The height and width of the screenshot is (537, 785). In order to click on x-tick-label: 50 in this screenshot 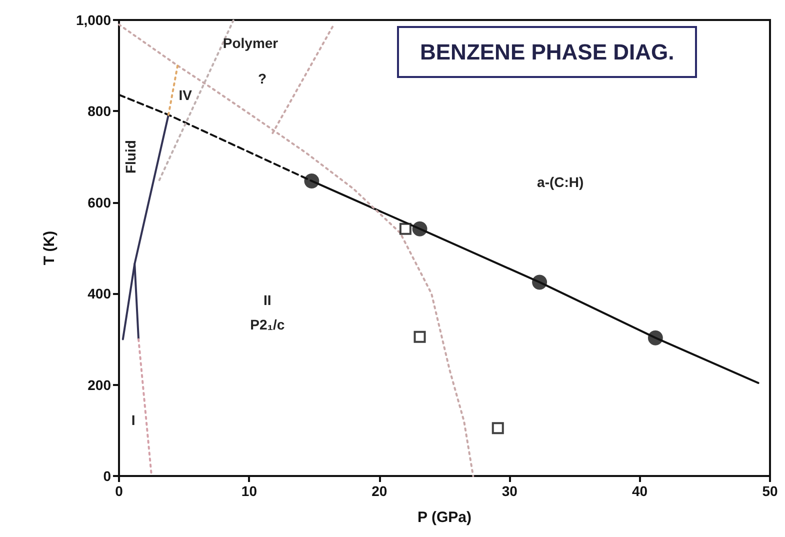, I will do `click(770, 491)`.